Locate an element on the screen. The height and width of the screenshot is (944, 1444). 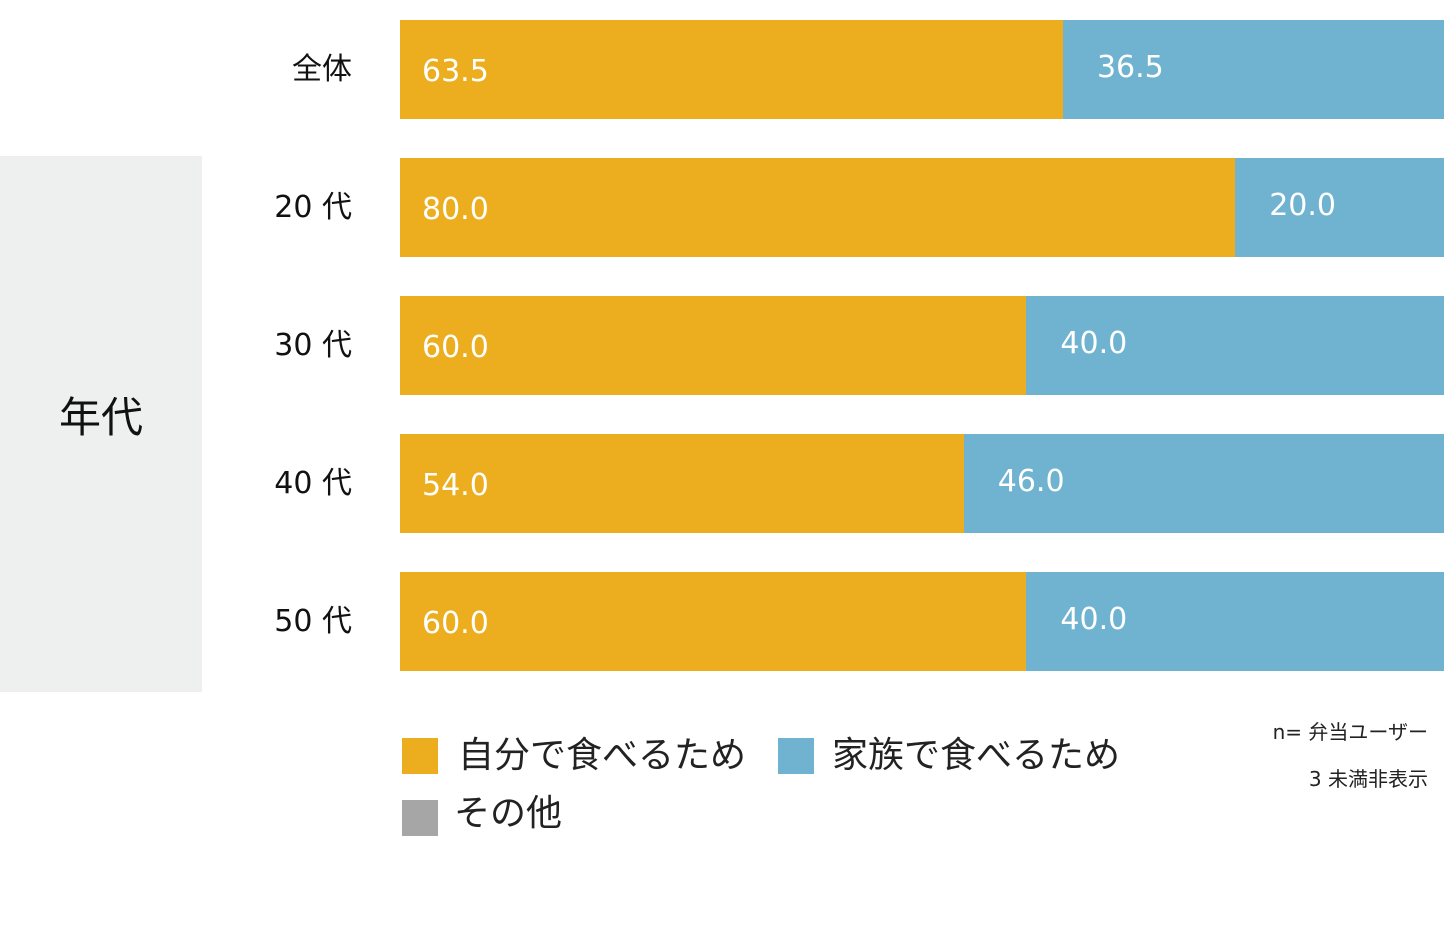
age-group-box is located at coordinates (101, 424).